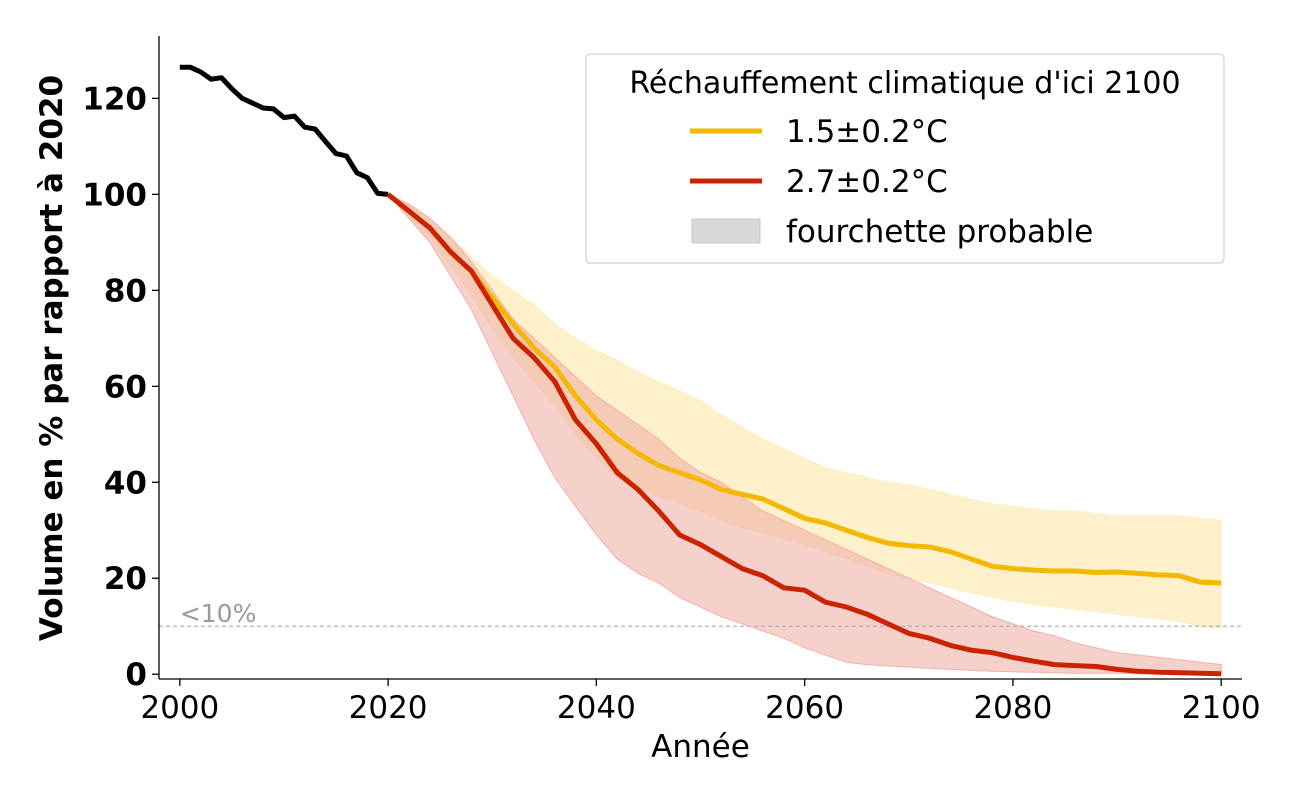 The height and width of the screenshot is (800, 1300). What do you see at coordinates (136, 675) in the screenshot?
I see `y-tick-label: 0` at bounding box center [136, 675].